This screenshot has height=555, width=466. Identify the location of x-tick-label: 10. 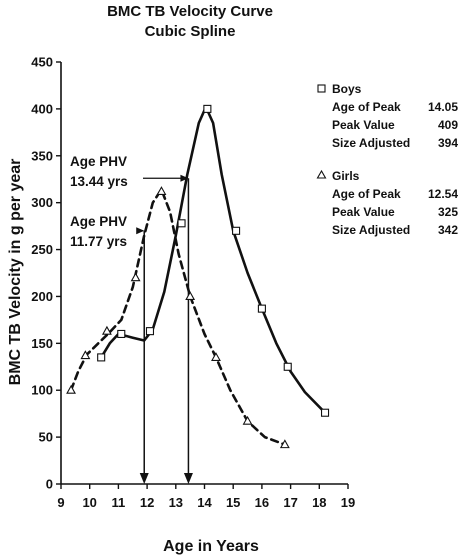
(89, 502).